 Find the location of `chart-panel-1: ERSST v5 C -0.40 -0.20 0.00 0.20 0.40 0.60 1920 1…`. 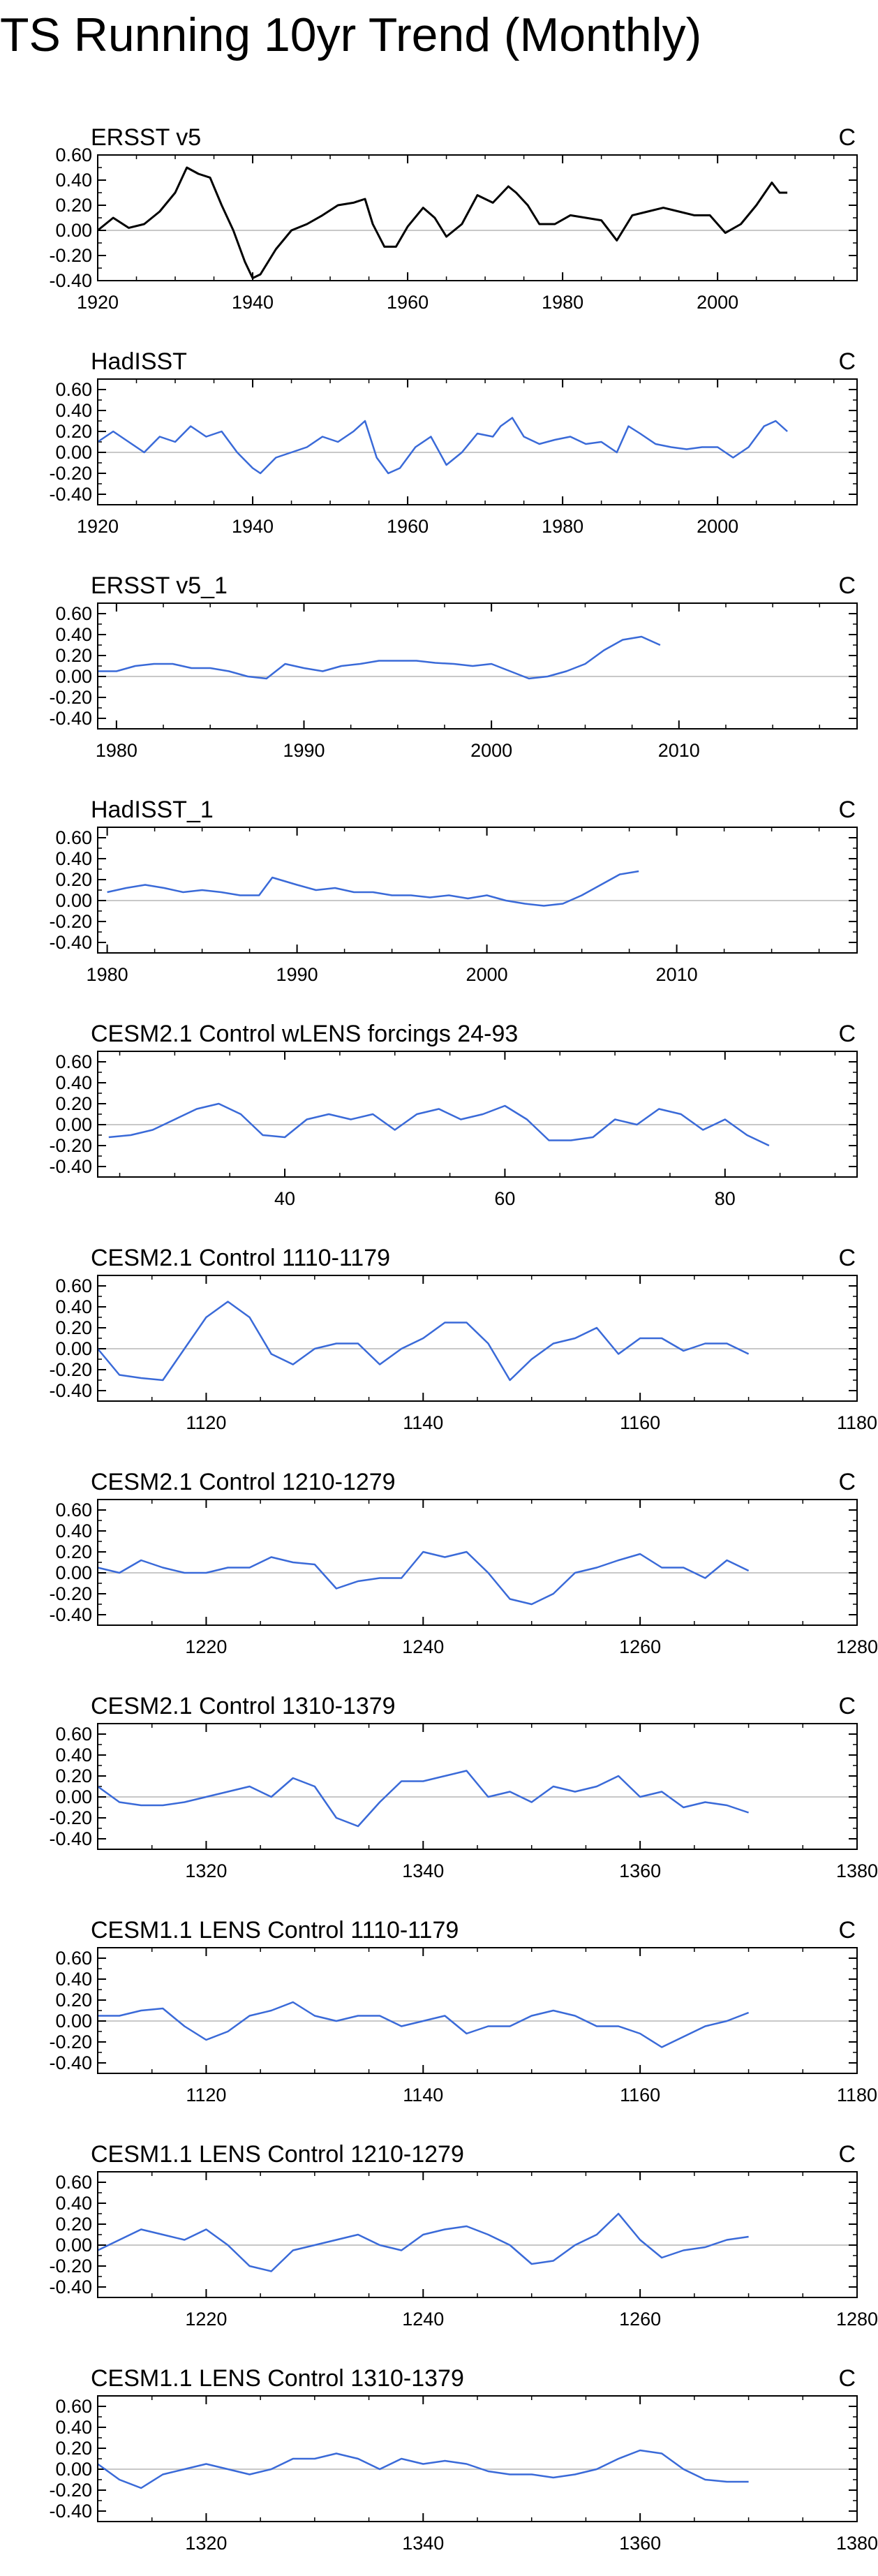

chart-panel-1: ERSST v5 C -0.40 -0.20 0.00 0.20 0.40 0.60 1920 1… is located at coordinates (454, 218).